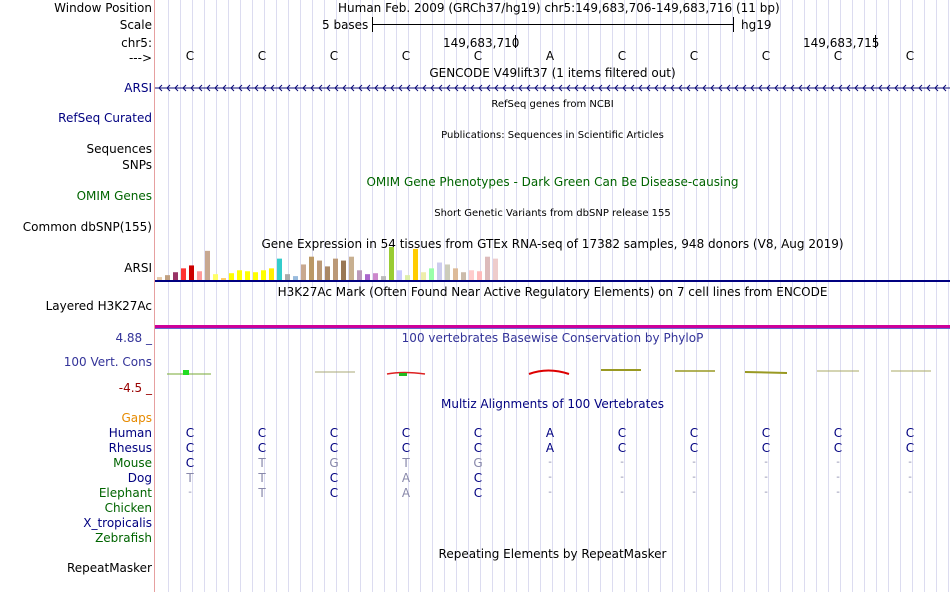 The height and width of the screenshot is (592, 950). Describe the element at coordinates (910, 56) in the screenshot. I see `reference-base: C` at that location.